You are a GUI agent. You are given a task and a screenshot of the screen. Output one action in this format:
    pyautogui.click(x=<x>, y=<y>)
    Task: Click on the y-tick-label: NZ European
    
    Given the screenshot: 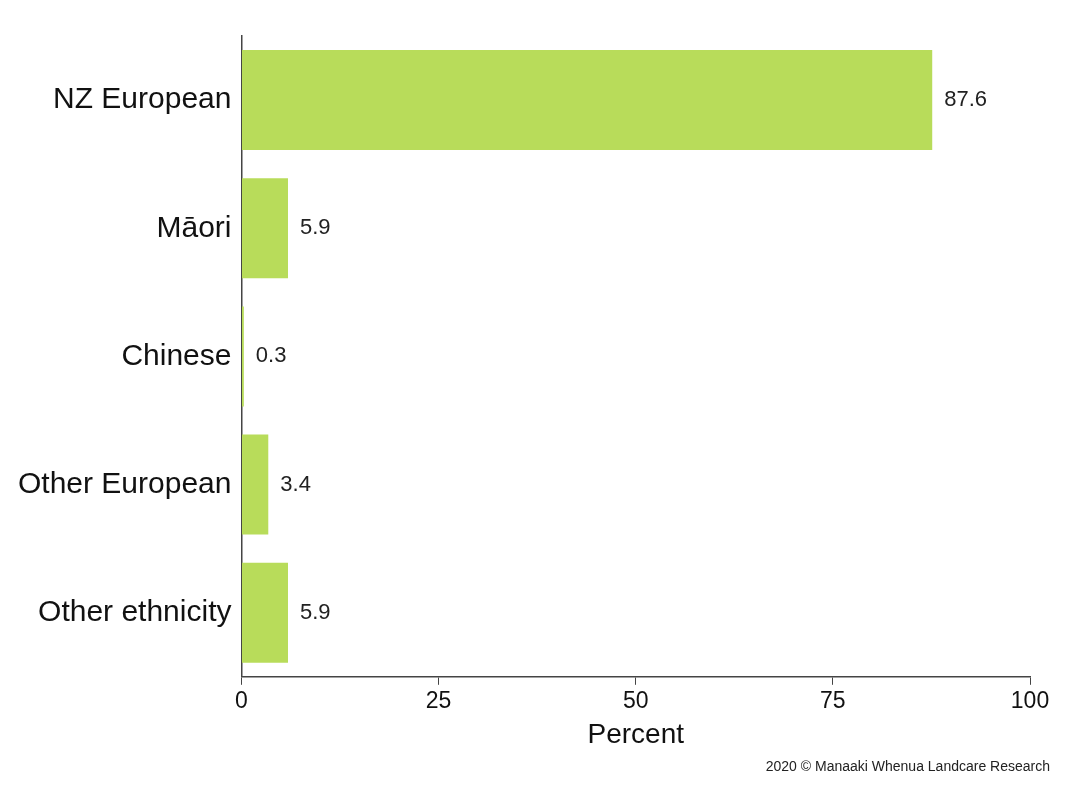 What is the action you would take?
    pyautogui.click(x=142, y=98)
    